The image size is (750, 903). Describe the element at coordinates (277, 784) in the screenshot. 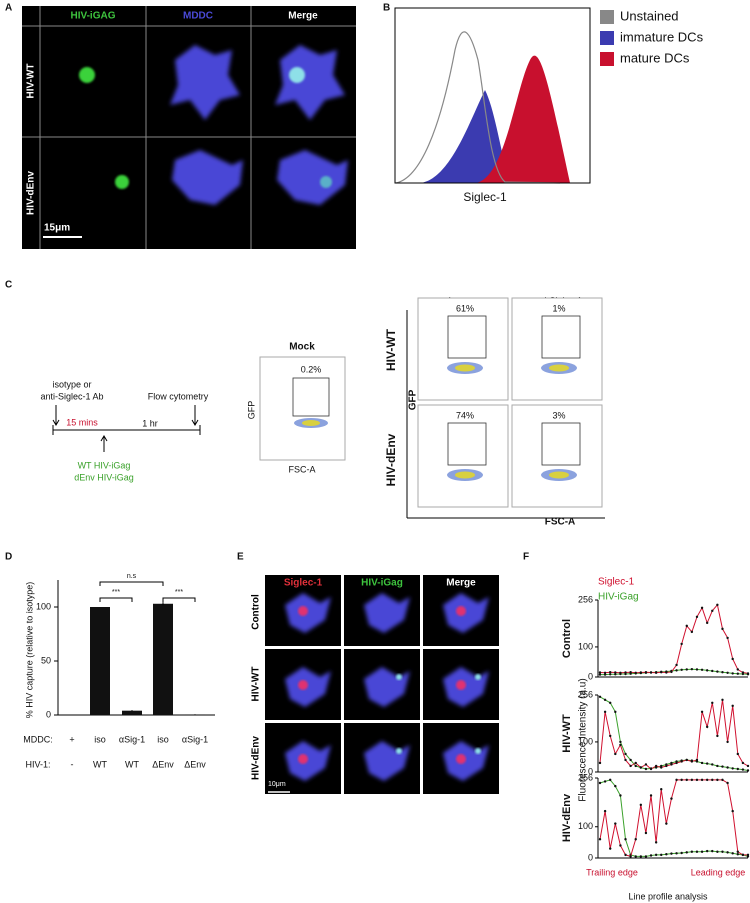

I see `scale-bar-label: 10μm` at that location.